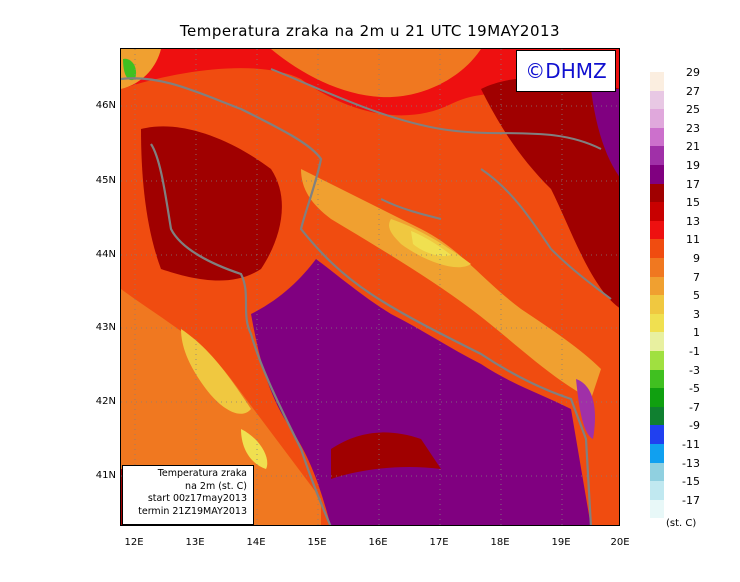 This screenshot has height=582, width=740. I want to click on lon-label: 17E, so click(439, 542).